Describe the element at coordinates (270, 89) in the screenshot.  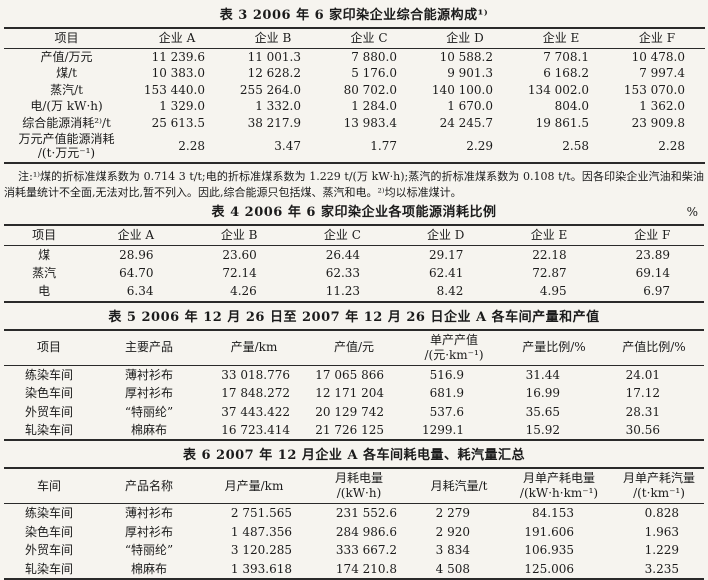
I see `table-cell: 255 264.0` at that location.